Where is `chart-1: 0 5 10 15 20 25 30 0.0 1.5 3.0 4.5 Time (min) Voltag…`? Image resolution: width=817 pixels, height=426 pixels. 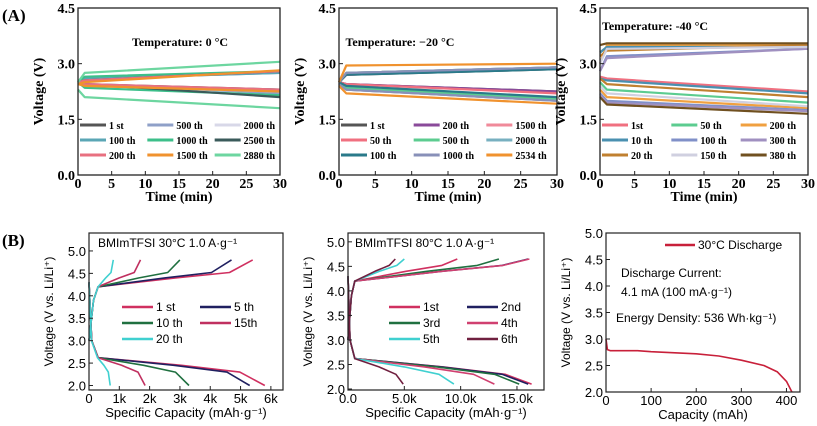 chart-1: 0 5 10 15 20 25 30 0.0 1.5 3.0 4.5 Time (min) Voltag… is located at coordinates (159, 103).